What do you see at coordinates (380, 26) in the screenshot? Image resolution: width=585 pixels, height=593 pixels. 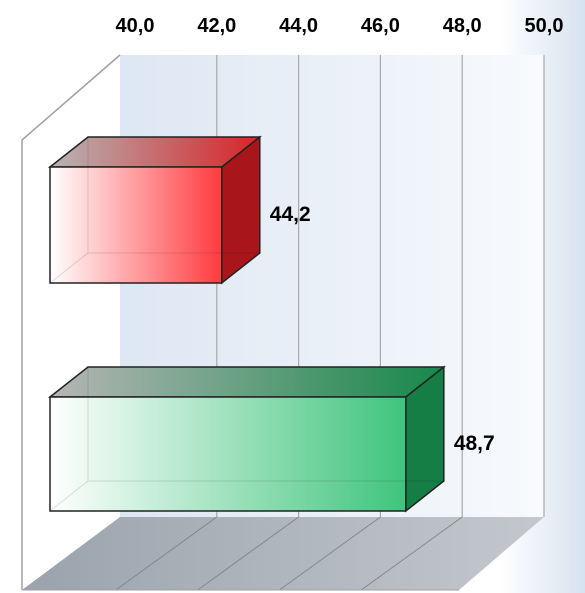 I see `x-tick-label: 46,0` at bounding box center [380, 26].